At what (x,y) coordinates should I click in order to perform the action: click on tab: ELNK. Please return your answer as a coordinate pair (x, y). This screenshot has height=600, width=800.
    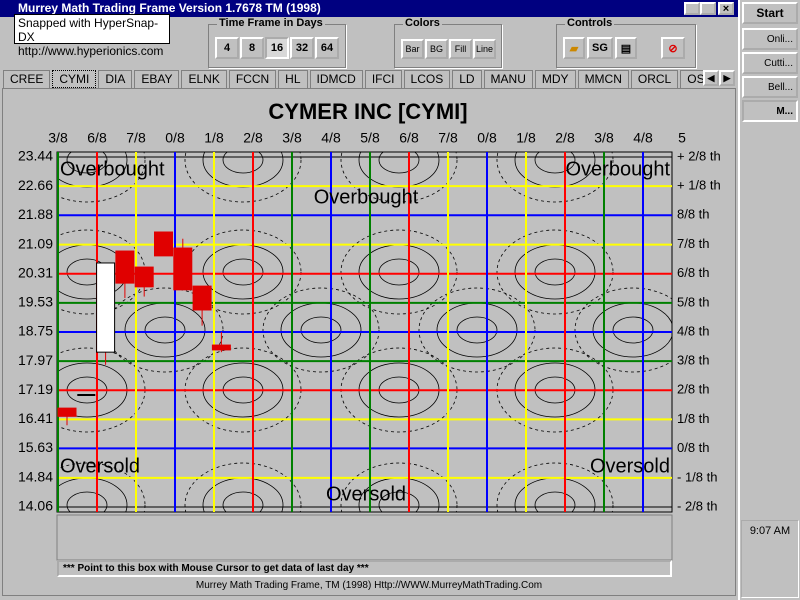
    Looking at the image, I should click on (204, 79).